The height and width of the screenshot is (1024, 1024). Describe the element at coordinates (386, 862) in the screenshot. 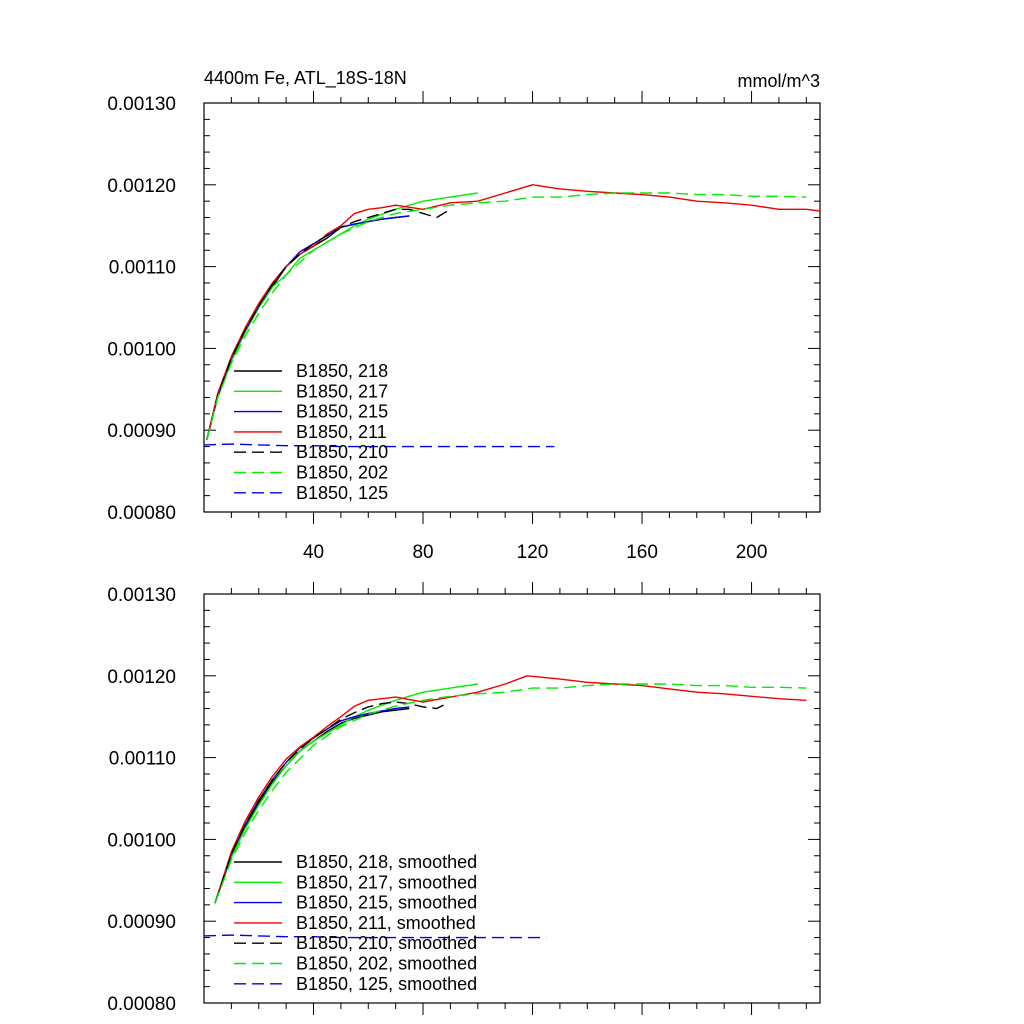

I see `legend-label-0: B1850, 218, smoothed` at that location.